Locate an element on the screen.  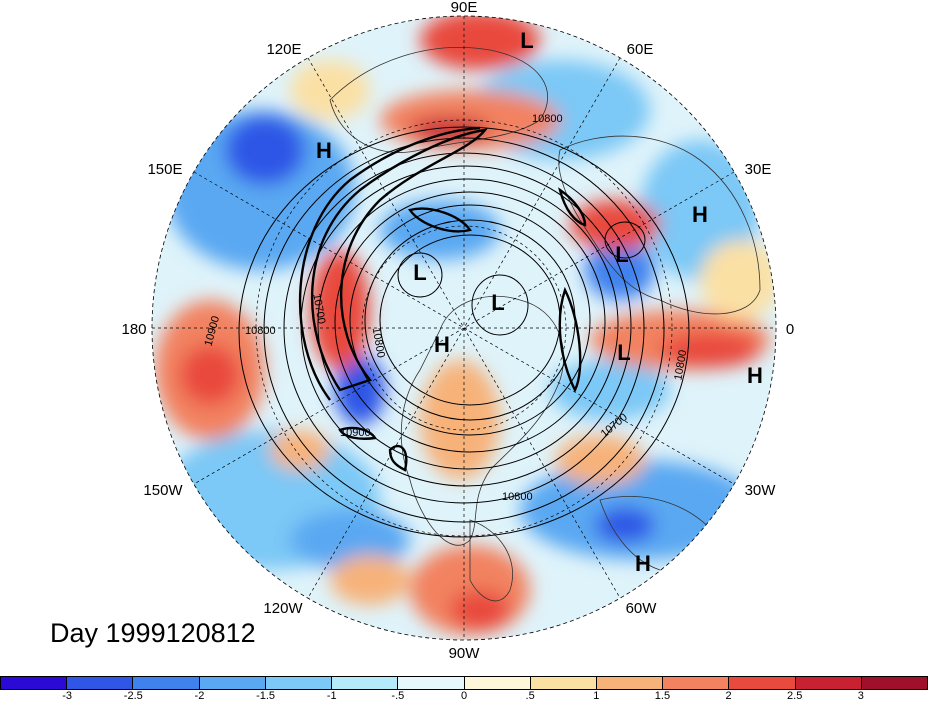
colorbar-tick-label: 1 is located at coordinates (596, 696).